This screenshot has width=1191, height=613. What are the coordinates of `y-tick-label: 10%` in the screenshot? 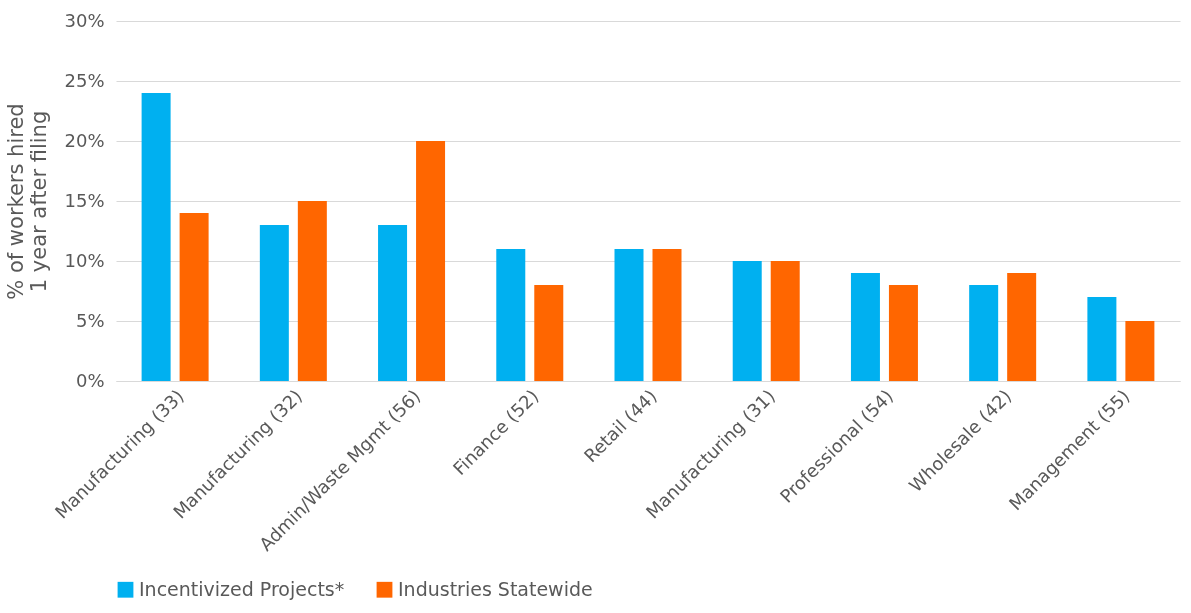 It's located at (84, 260).